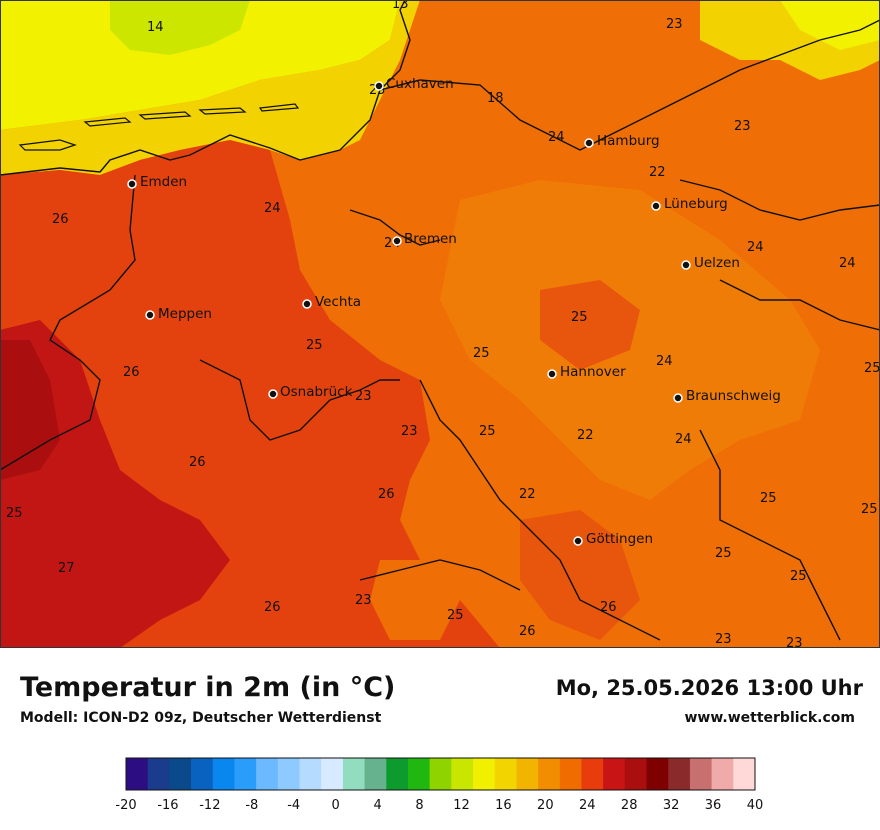  What do you see at coordinates (125, 805) in the screenshot?
I see `legend-tick-label: -20` at bounding box center [125, 805].